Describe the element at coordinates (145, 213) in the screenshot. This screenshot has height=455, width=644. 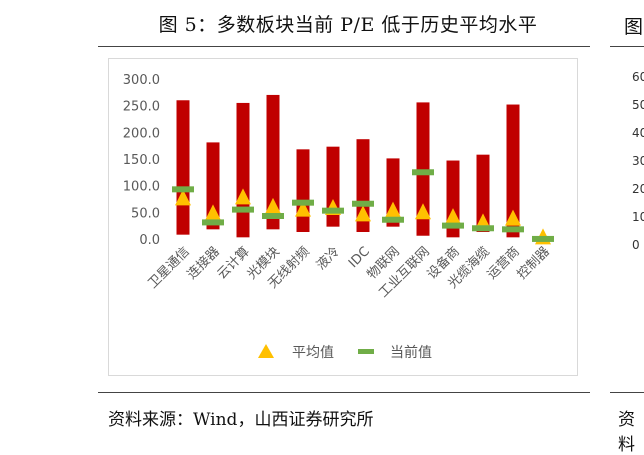
I see `y-tick-label: 50.0` at that location.